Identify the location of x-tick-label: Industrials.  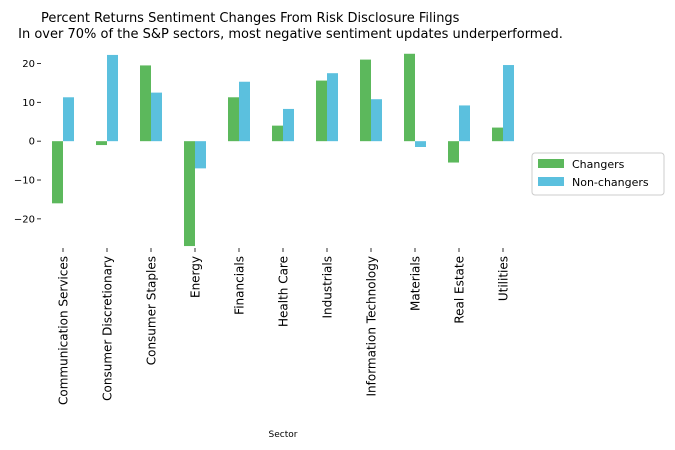
(328, 287).